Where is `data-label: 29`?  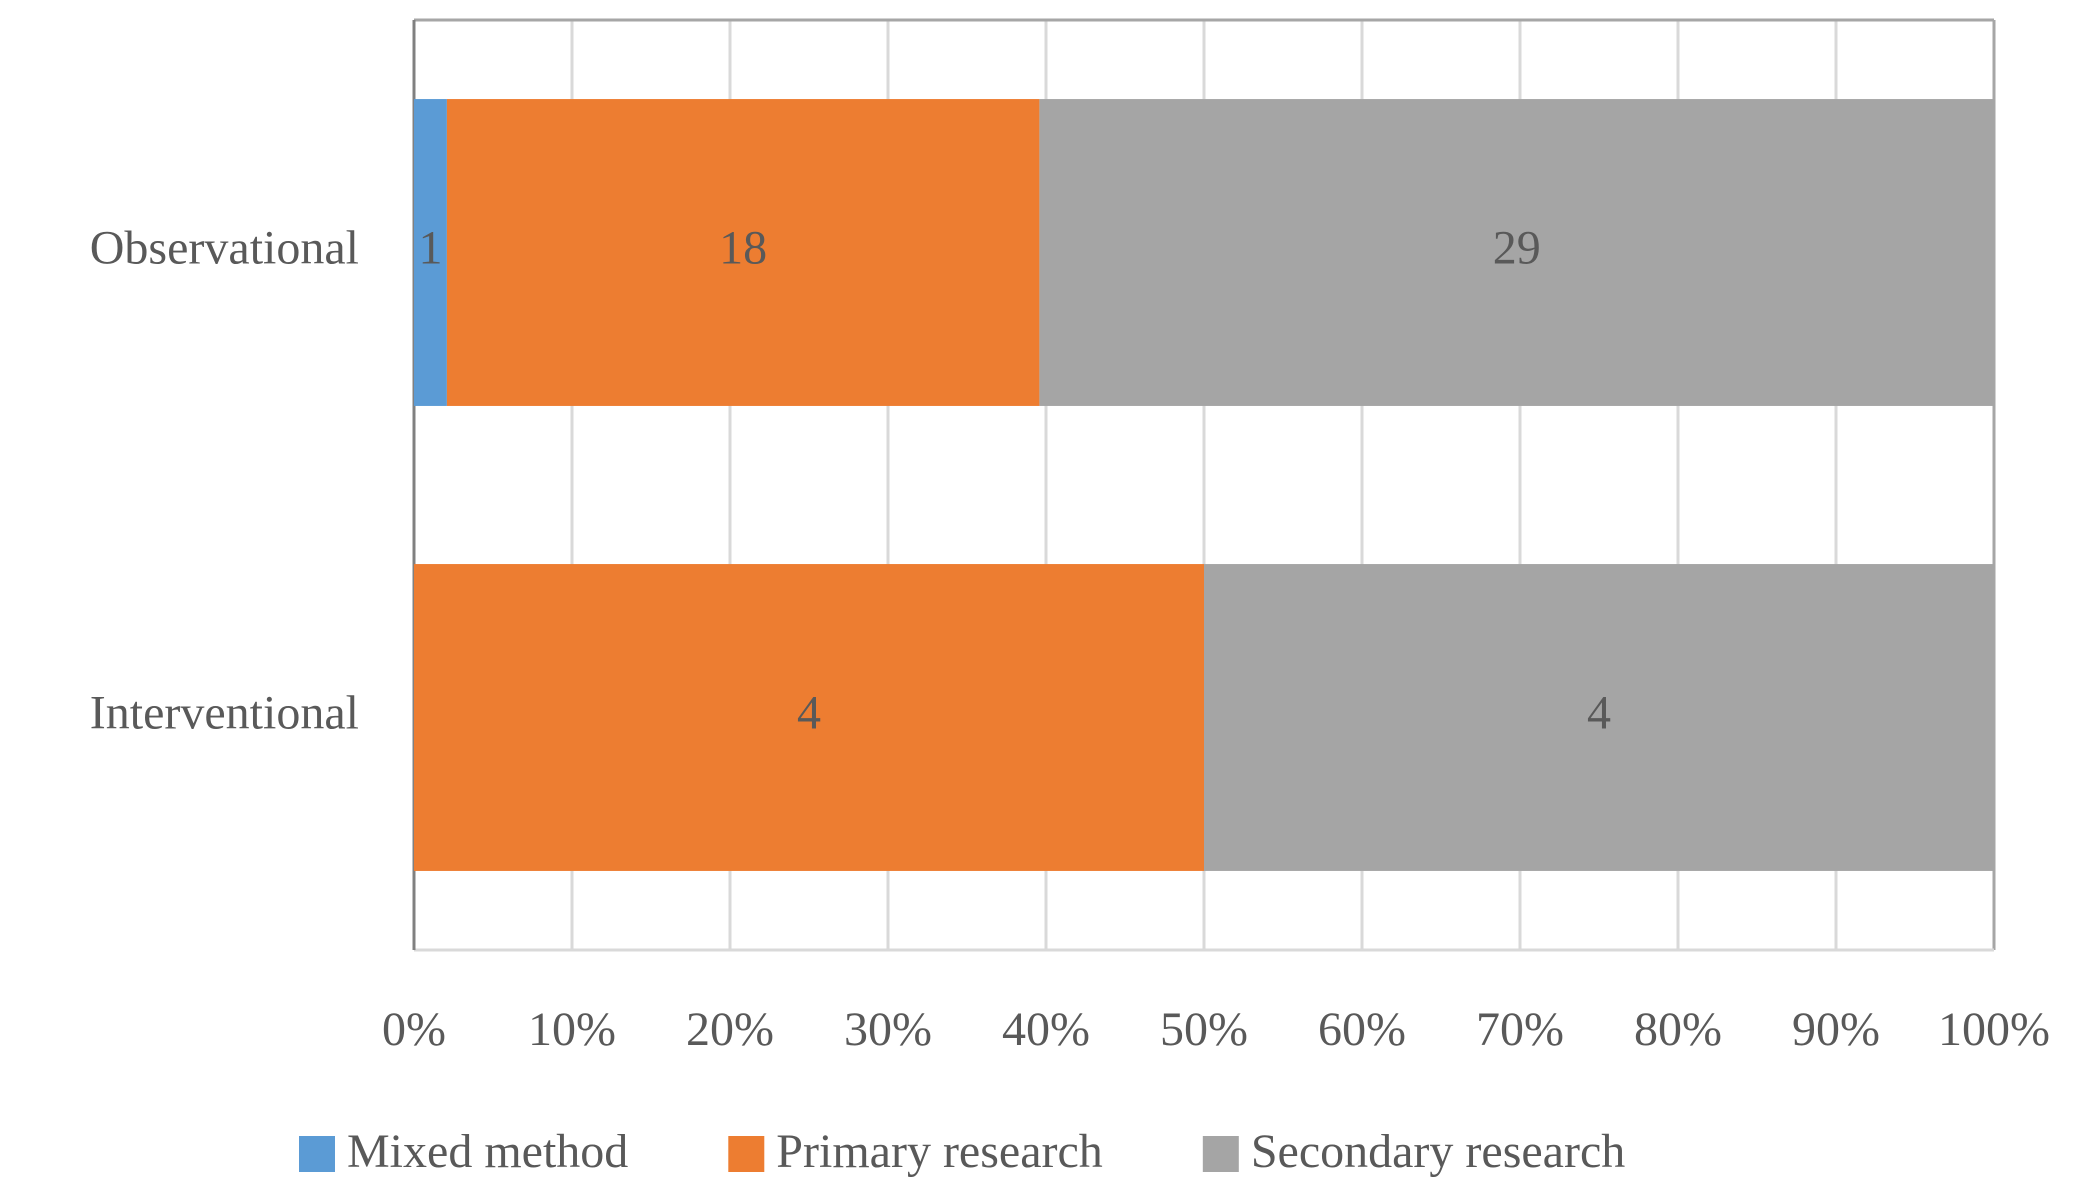 data-label: 29 is located at coordinates (1517, 248).